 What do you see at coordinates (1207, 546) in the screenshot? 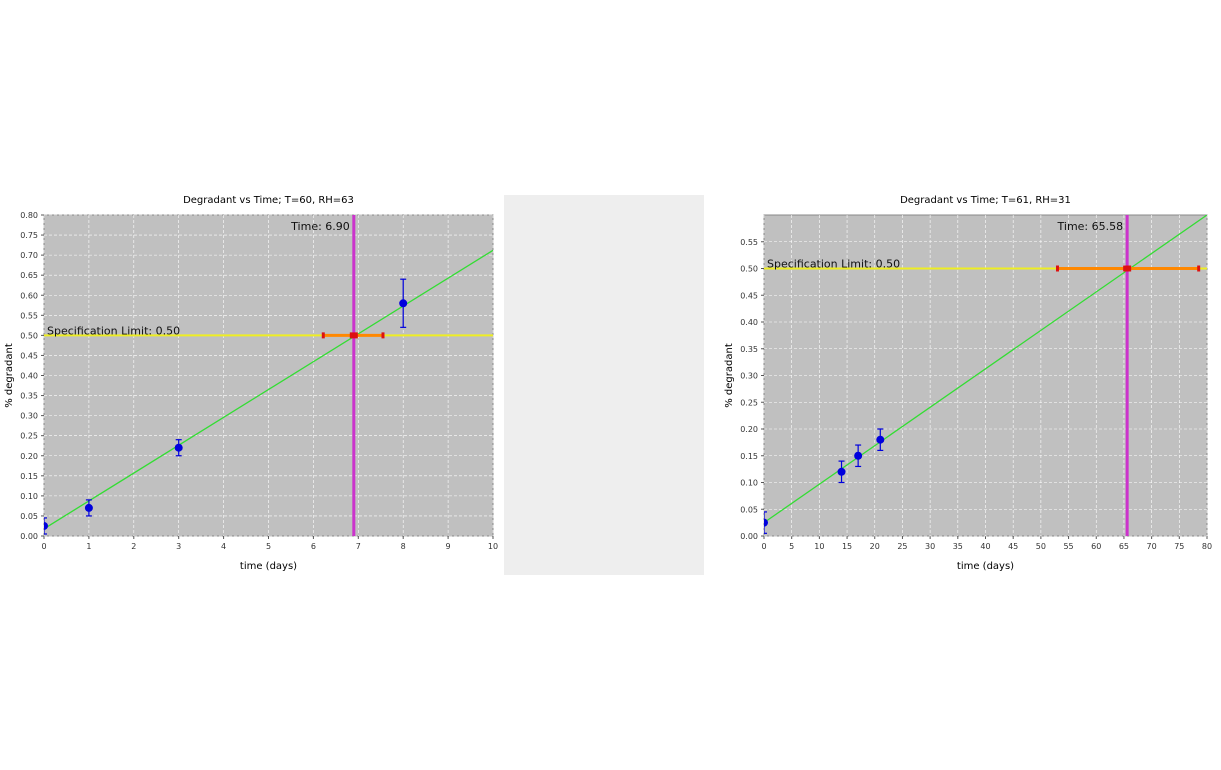
I see `x-tick-label: 80` at bounding box center [1207, 546].